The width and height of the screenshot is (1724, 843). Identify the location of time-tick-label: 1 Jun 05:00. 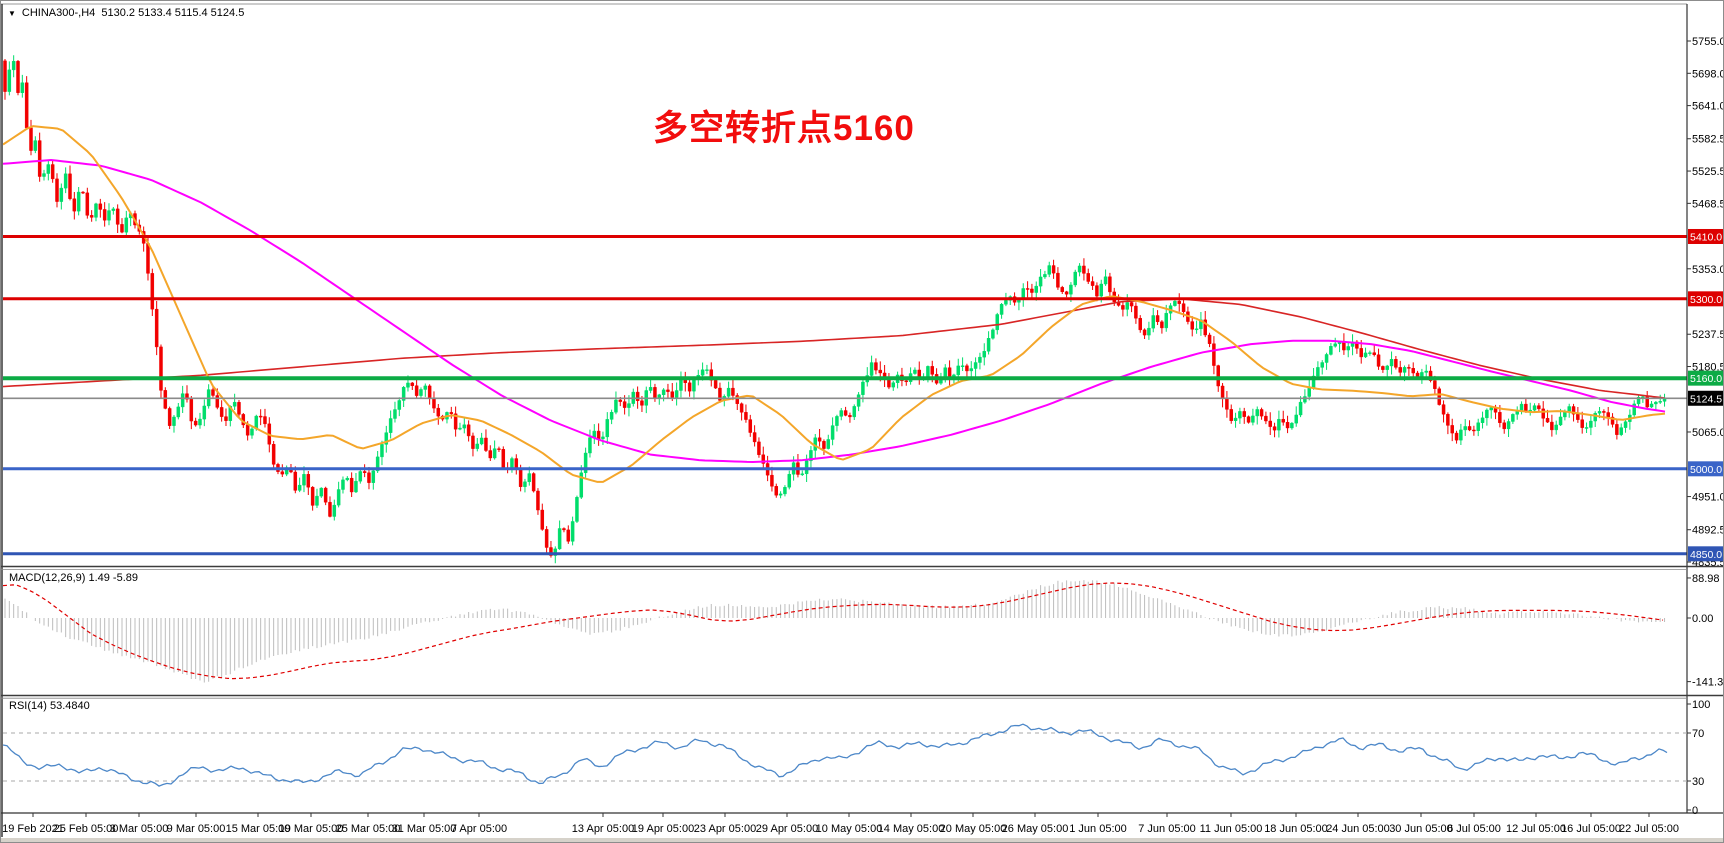
(1098, 829).